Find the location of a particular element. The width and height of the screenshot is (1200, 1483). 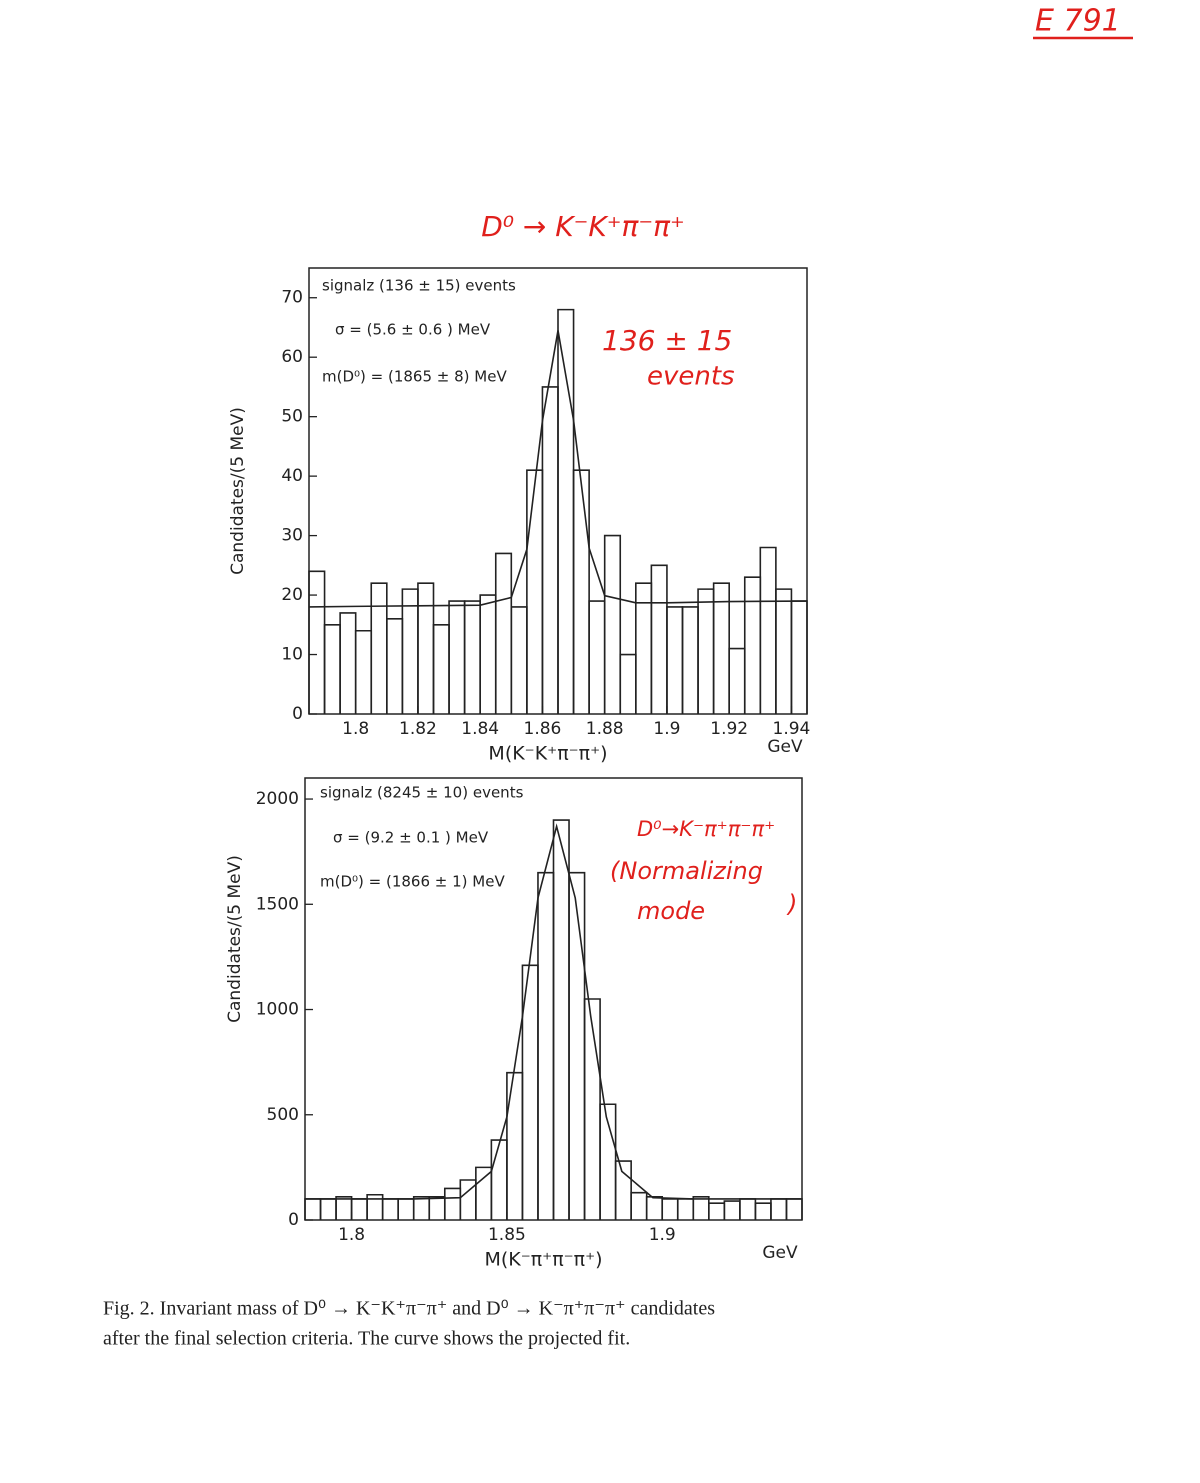

legend-text: σ = (9.2 ± 0.1 ) MeV is located at coordinates (411, 838).